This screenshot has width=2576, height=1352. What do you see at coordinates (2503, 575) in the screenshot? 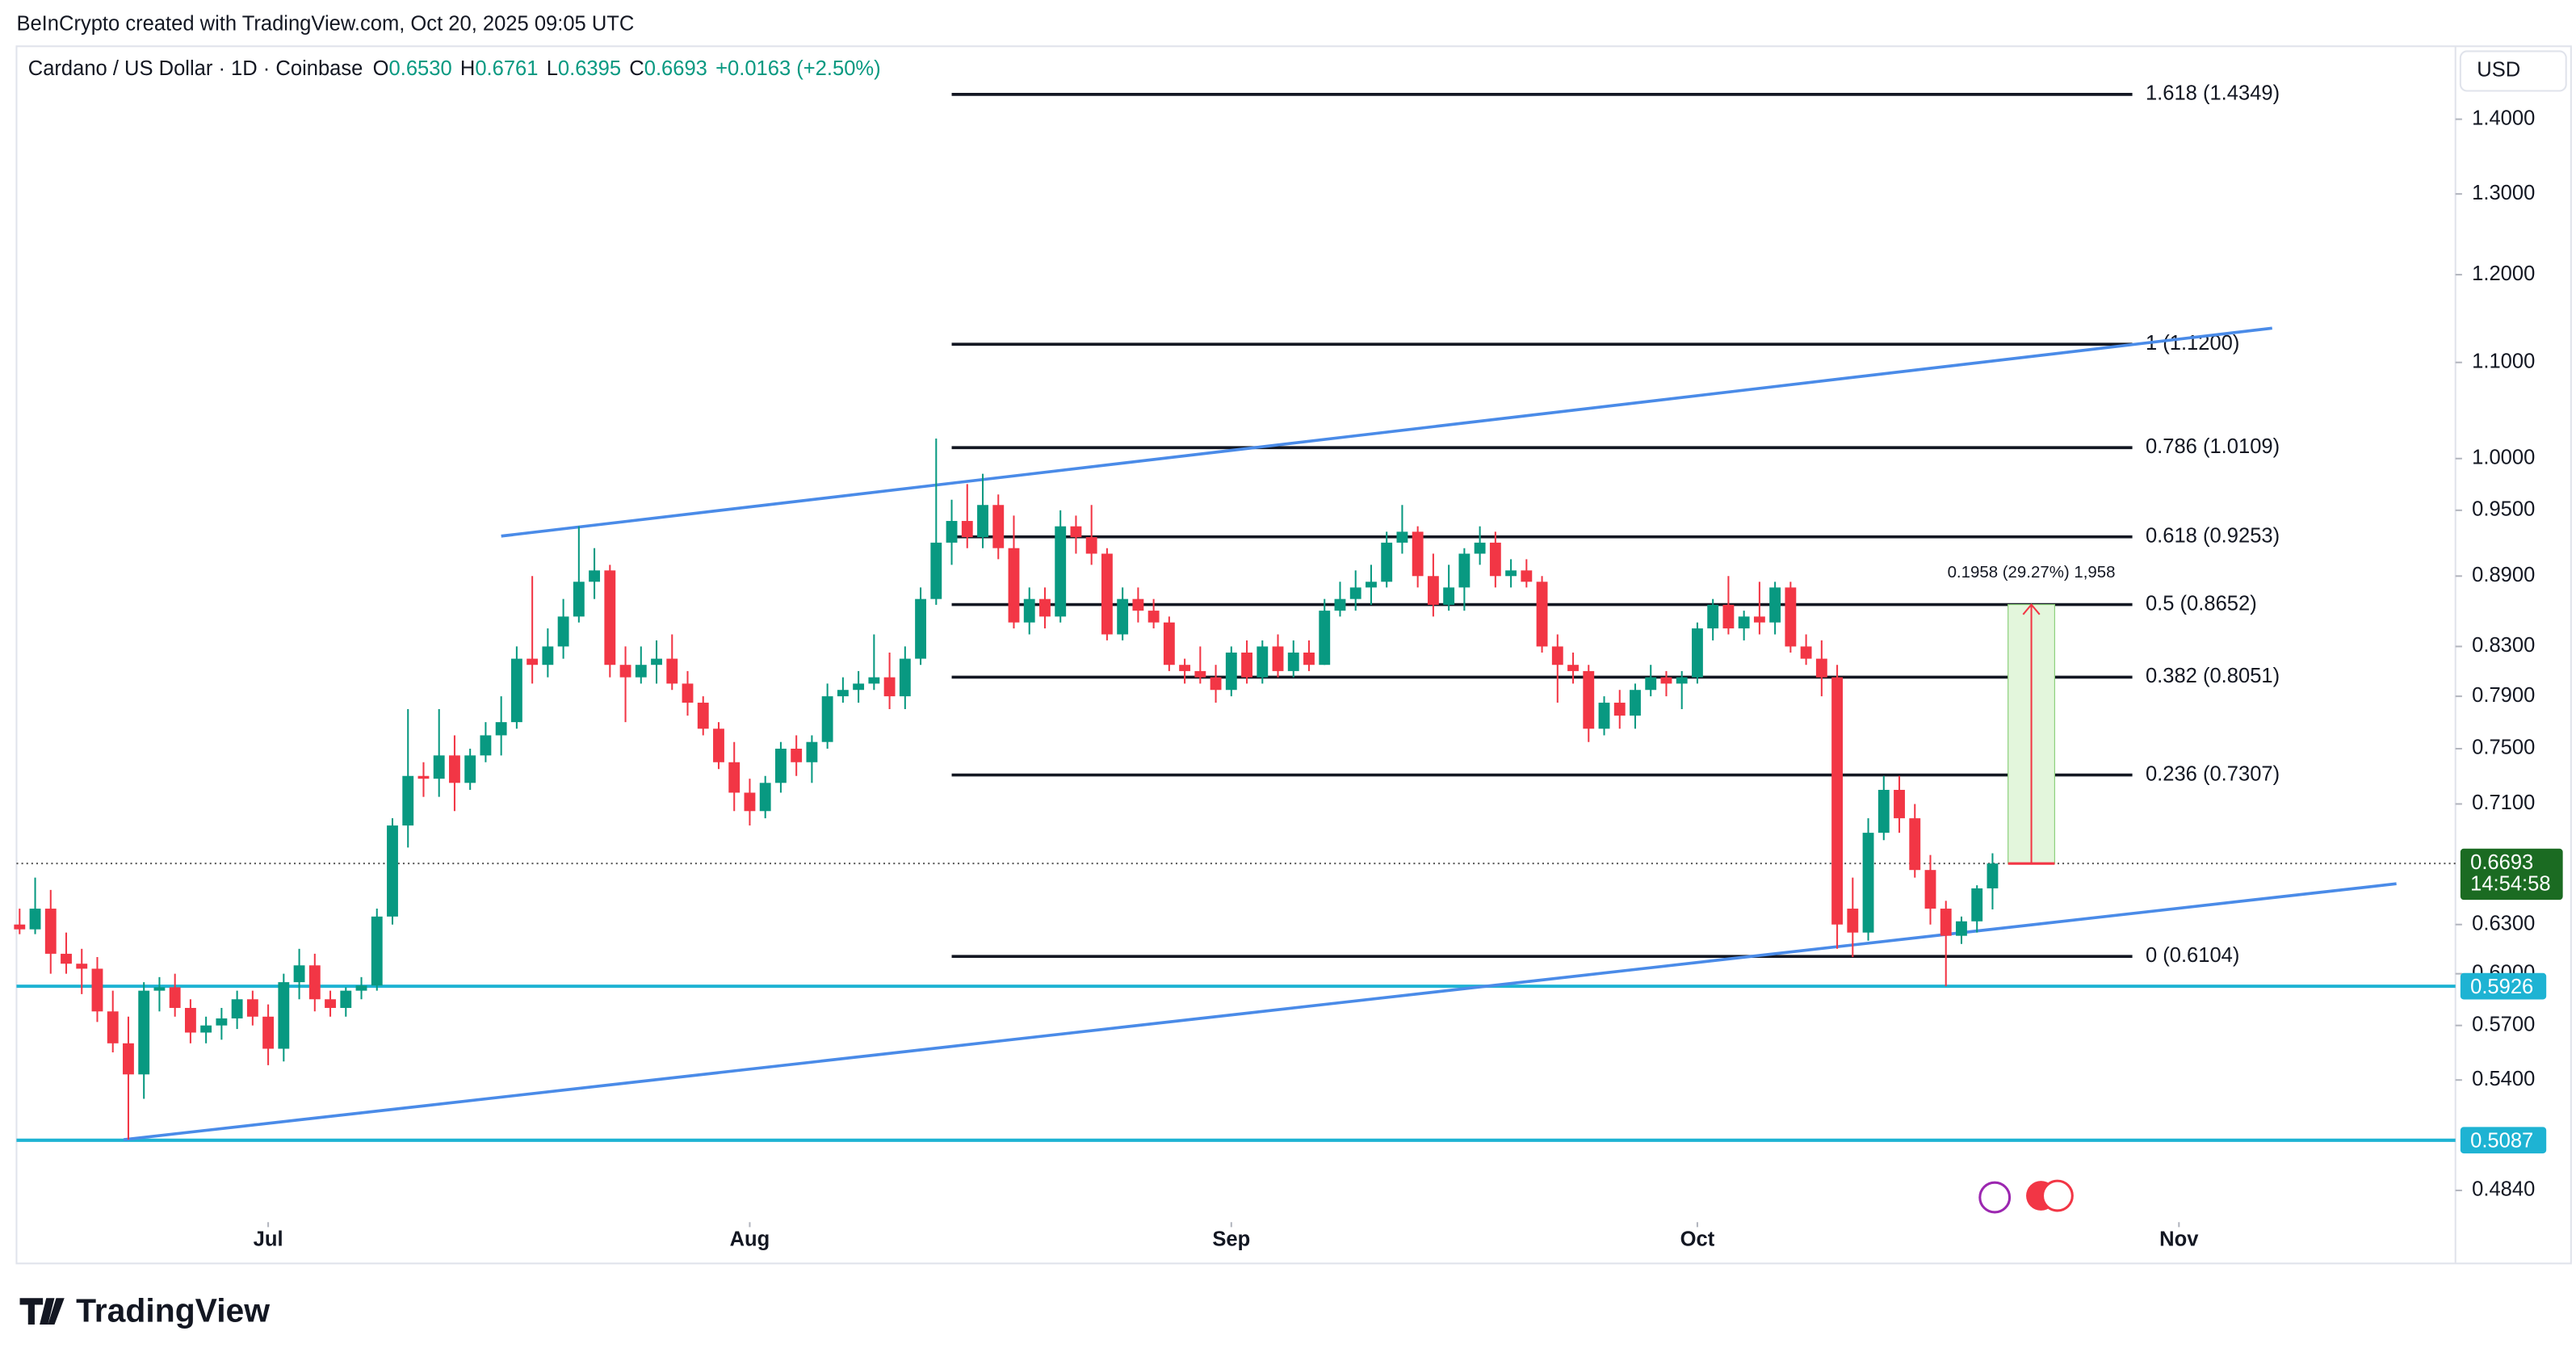
I see `y-tick-label: 0.8900` at bounding box center [2503, 575].